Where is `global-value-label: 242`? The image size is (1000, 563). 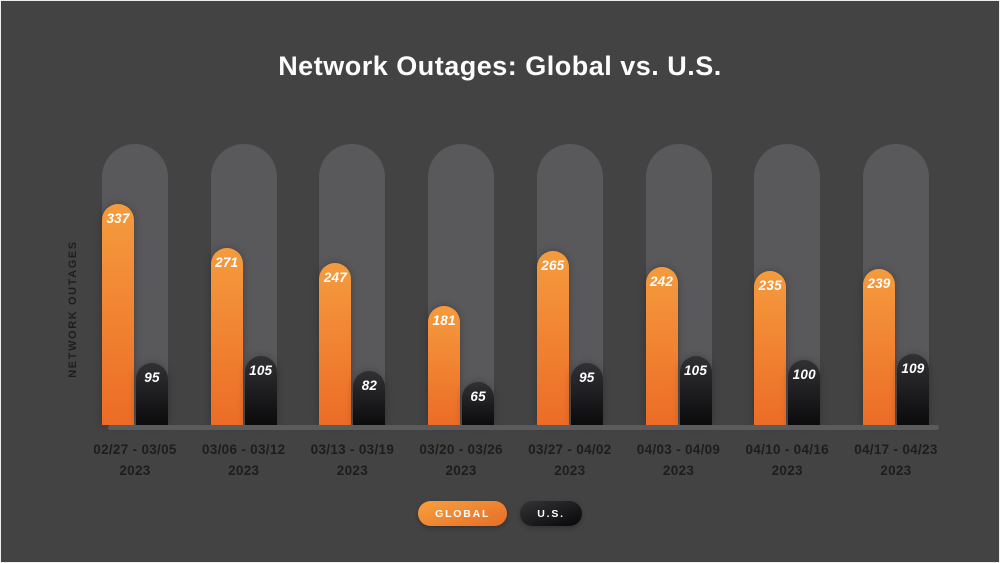 global-value-label: 242 is located at coordinates (661, 281).